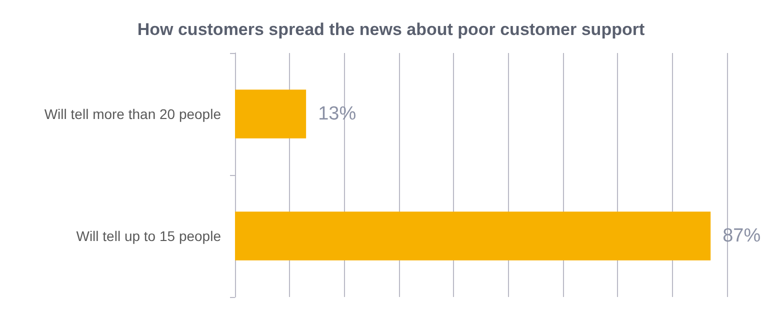  What do you see at coordinates (133, 114) in the screenshot?
I see `y-tick-label: Will tell more than 20 people` at bounding box center [133, 114].